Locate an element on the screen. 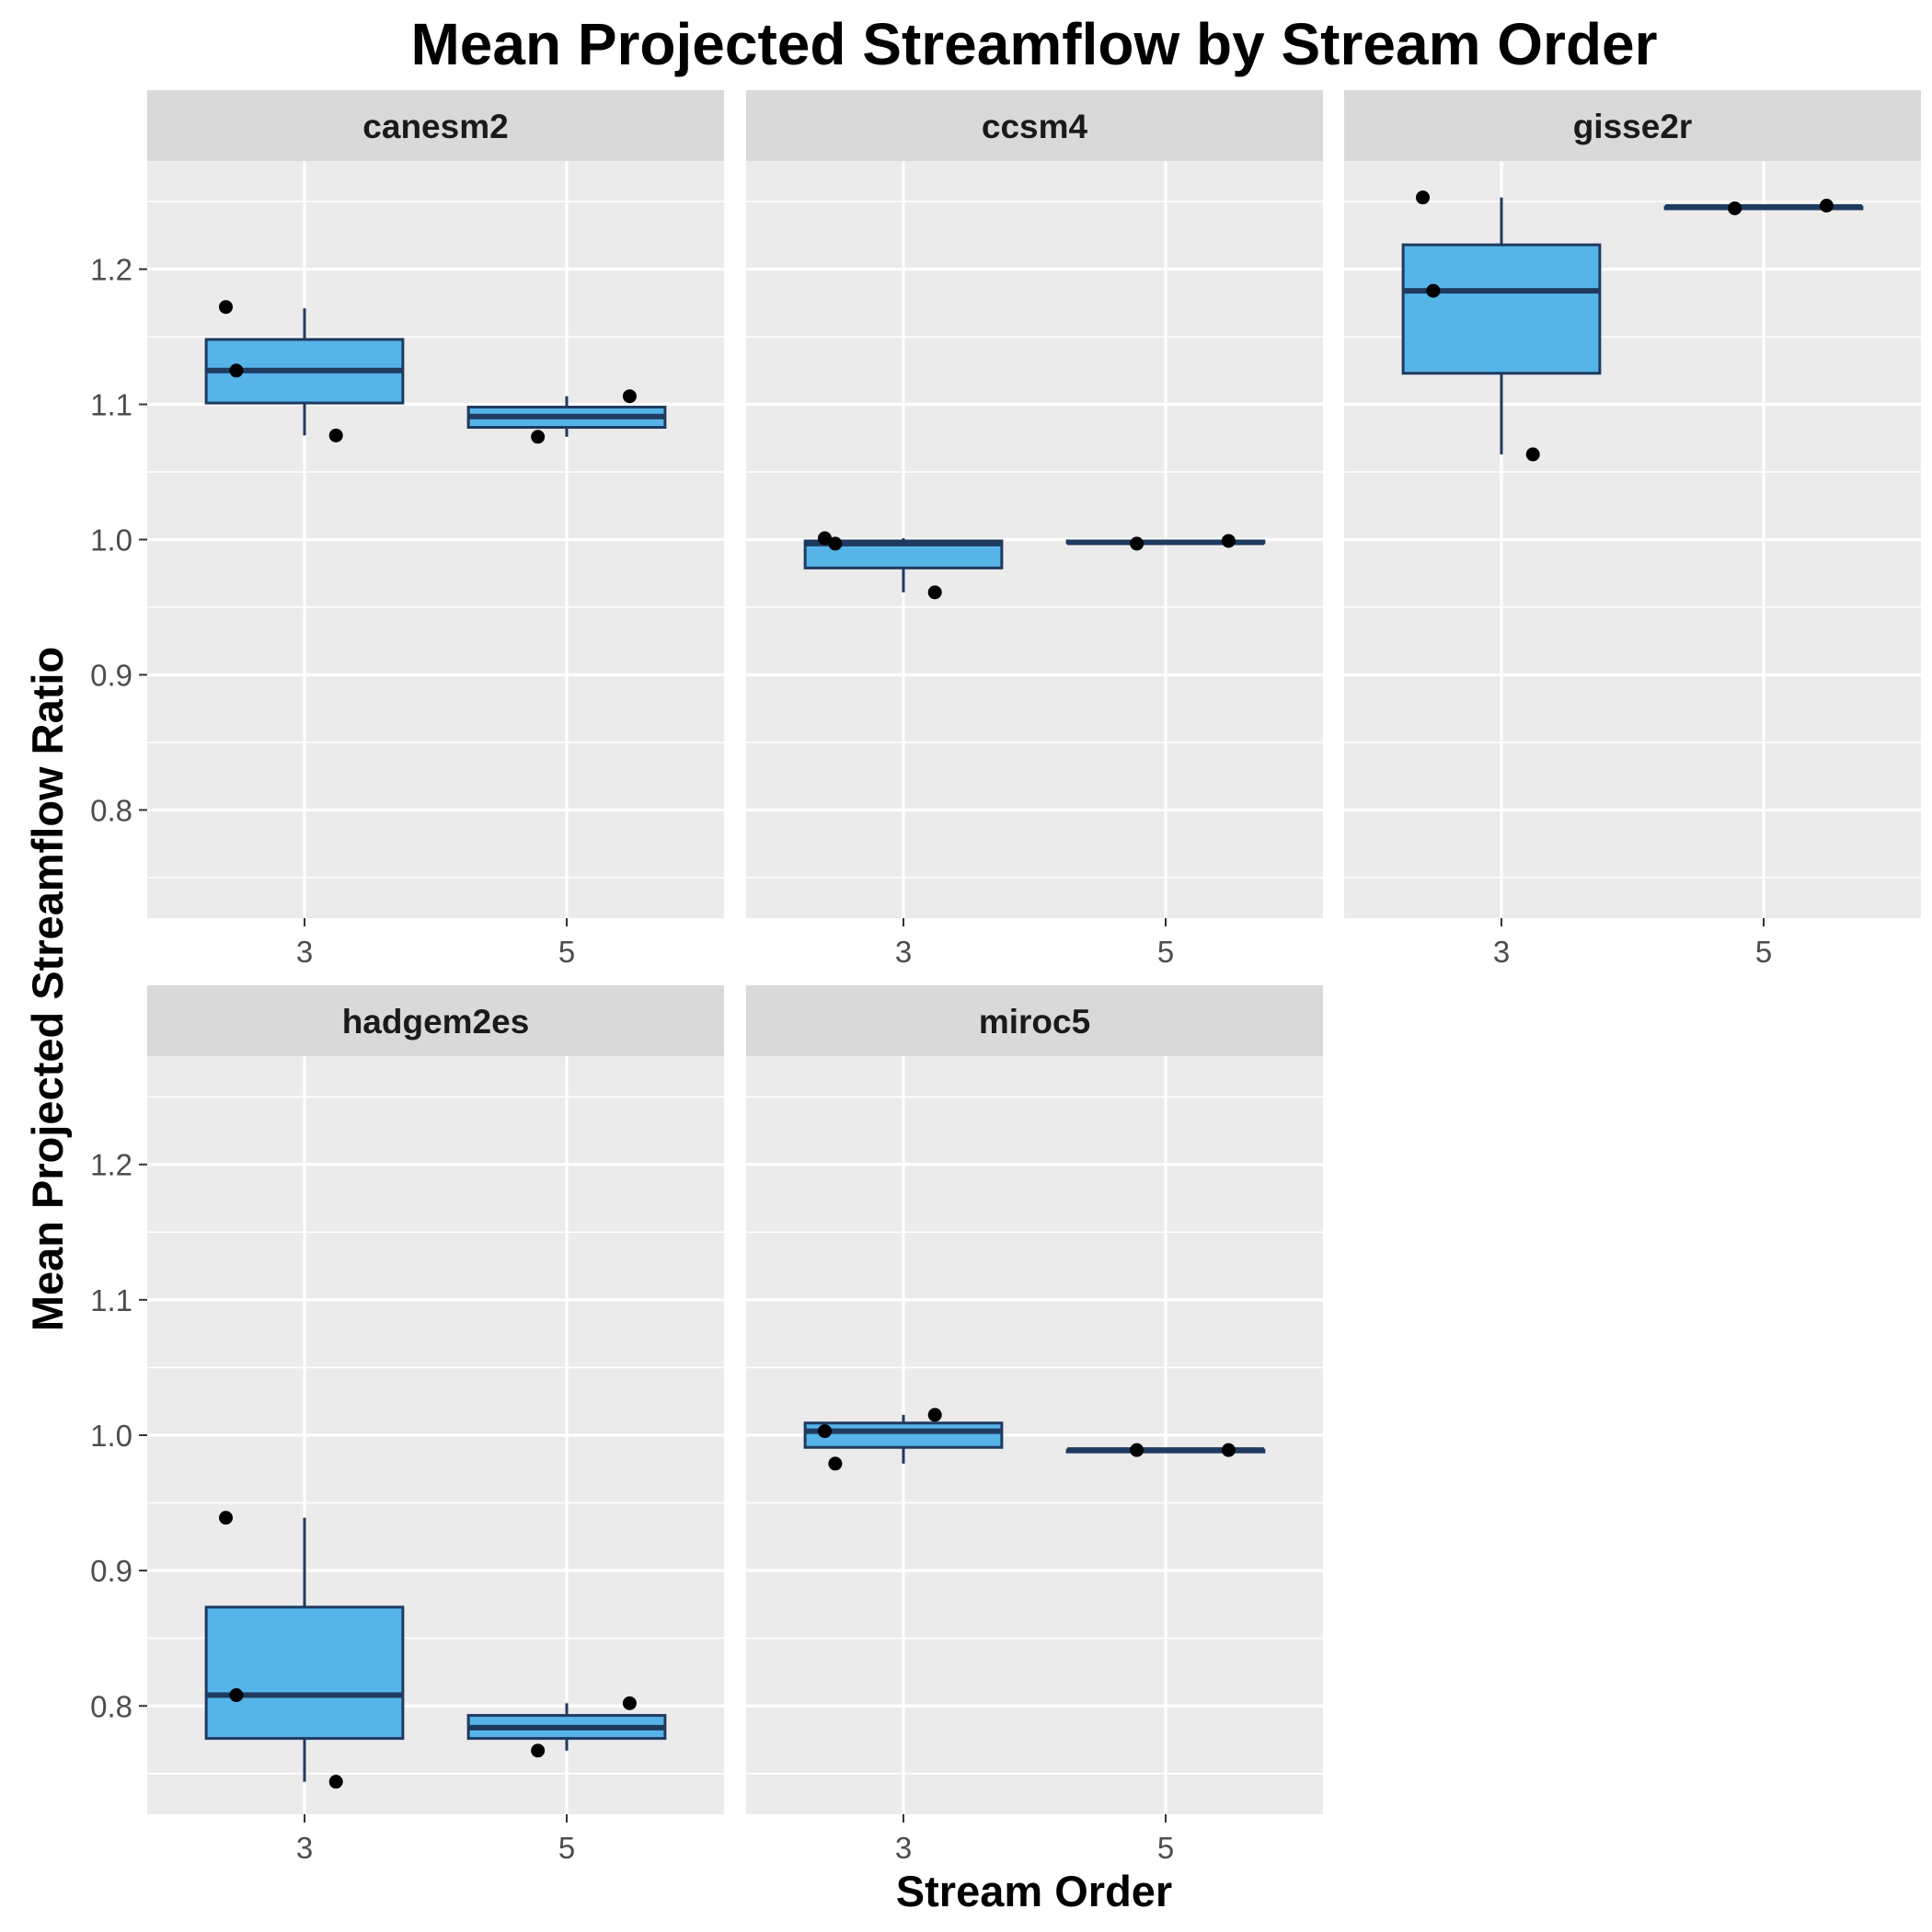  facet-strip-label: canesm2 is located at coordinates (435, 126).